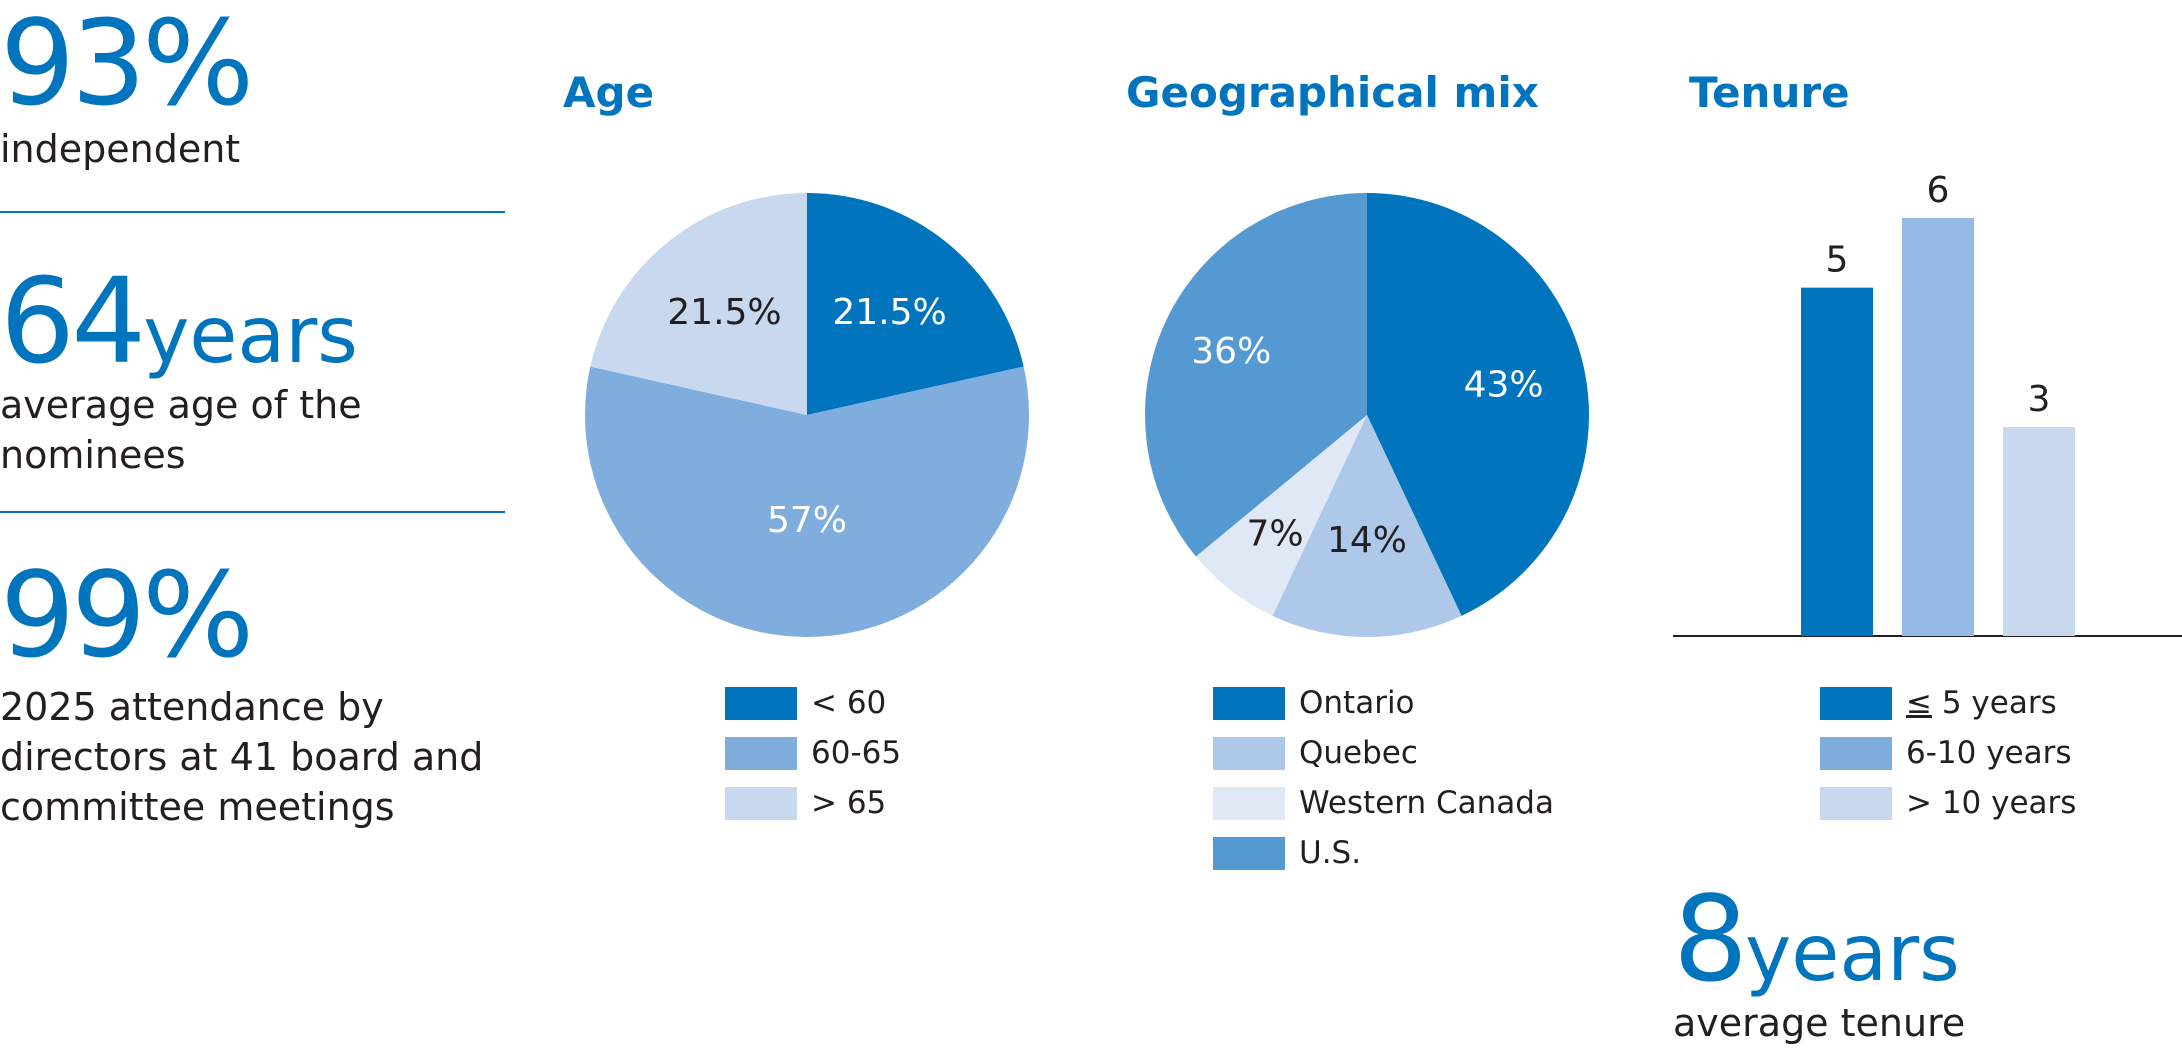  I want to click on geo-legend-label: Ontario, so click(1357, 703).